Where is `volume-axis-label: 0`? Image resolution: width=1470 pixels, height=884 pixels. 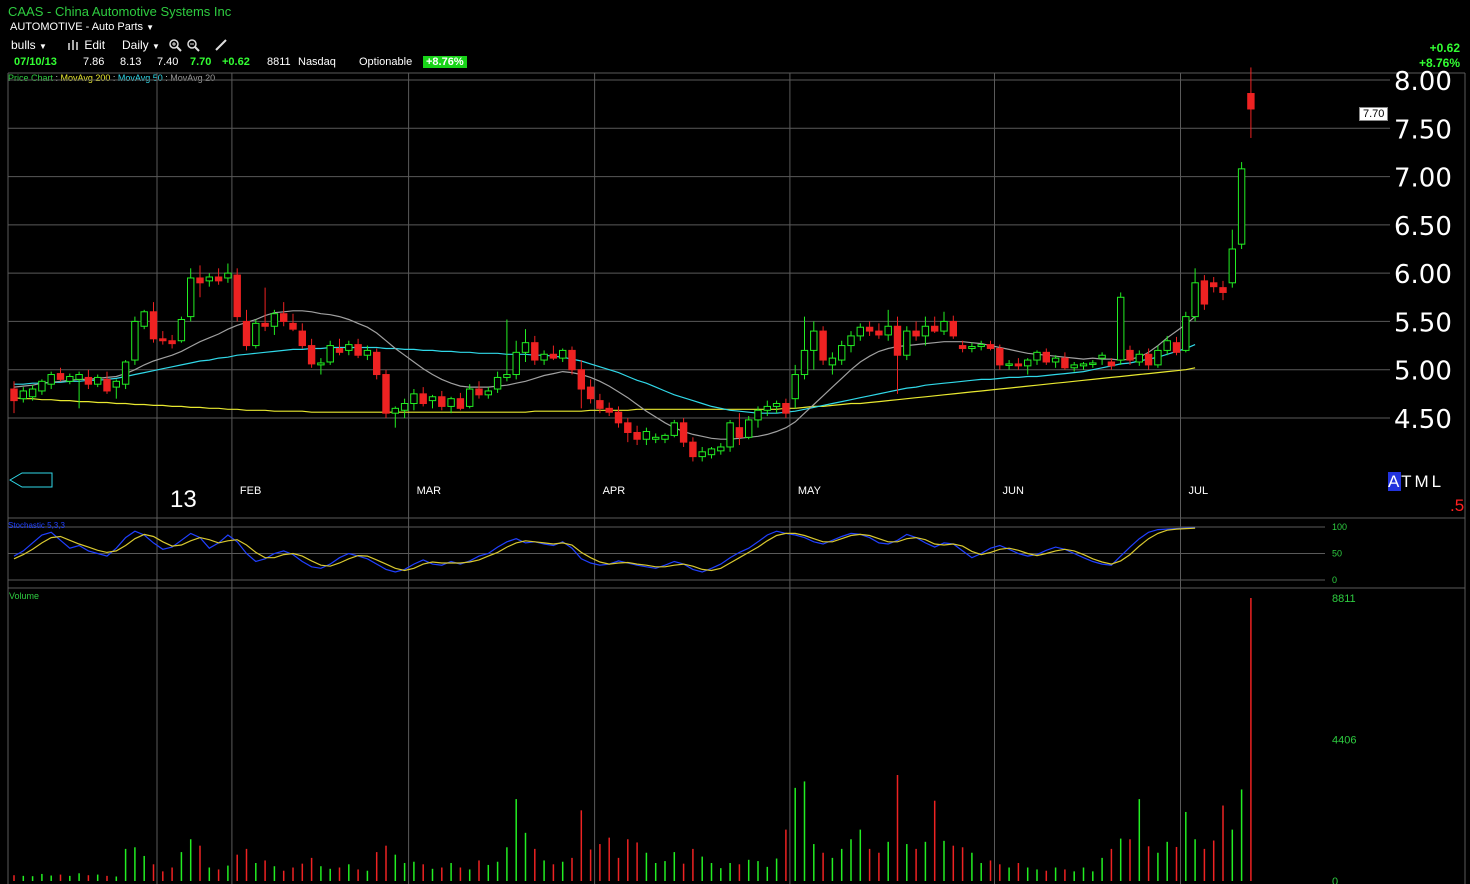 volume-axis-label: 0 is located at coordinates (1335, 880).